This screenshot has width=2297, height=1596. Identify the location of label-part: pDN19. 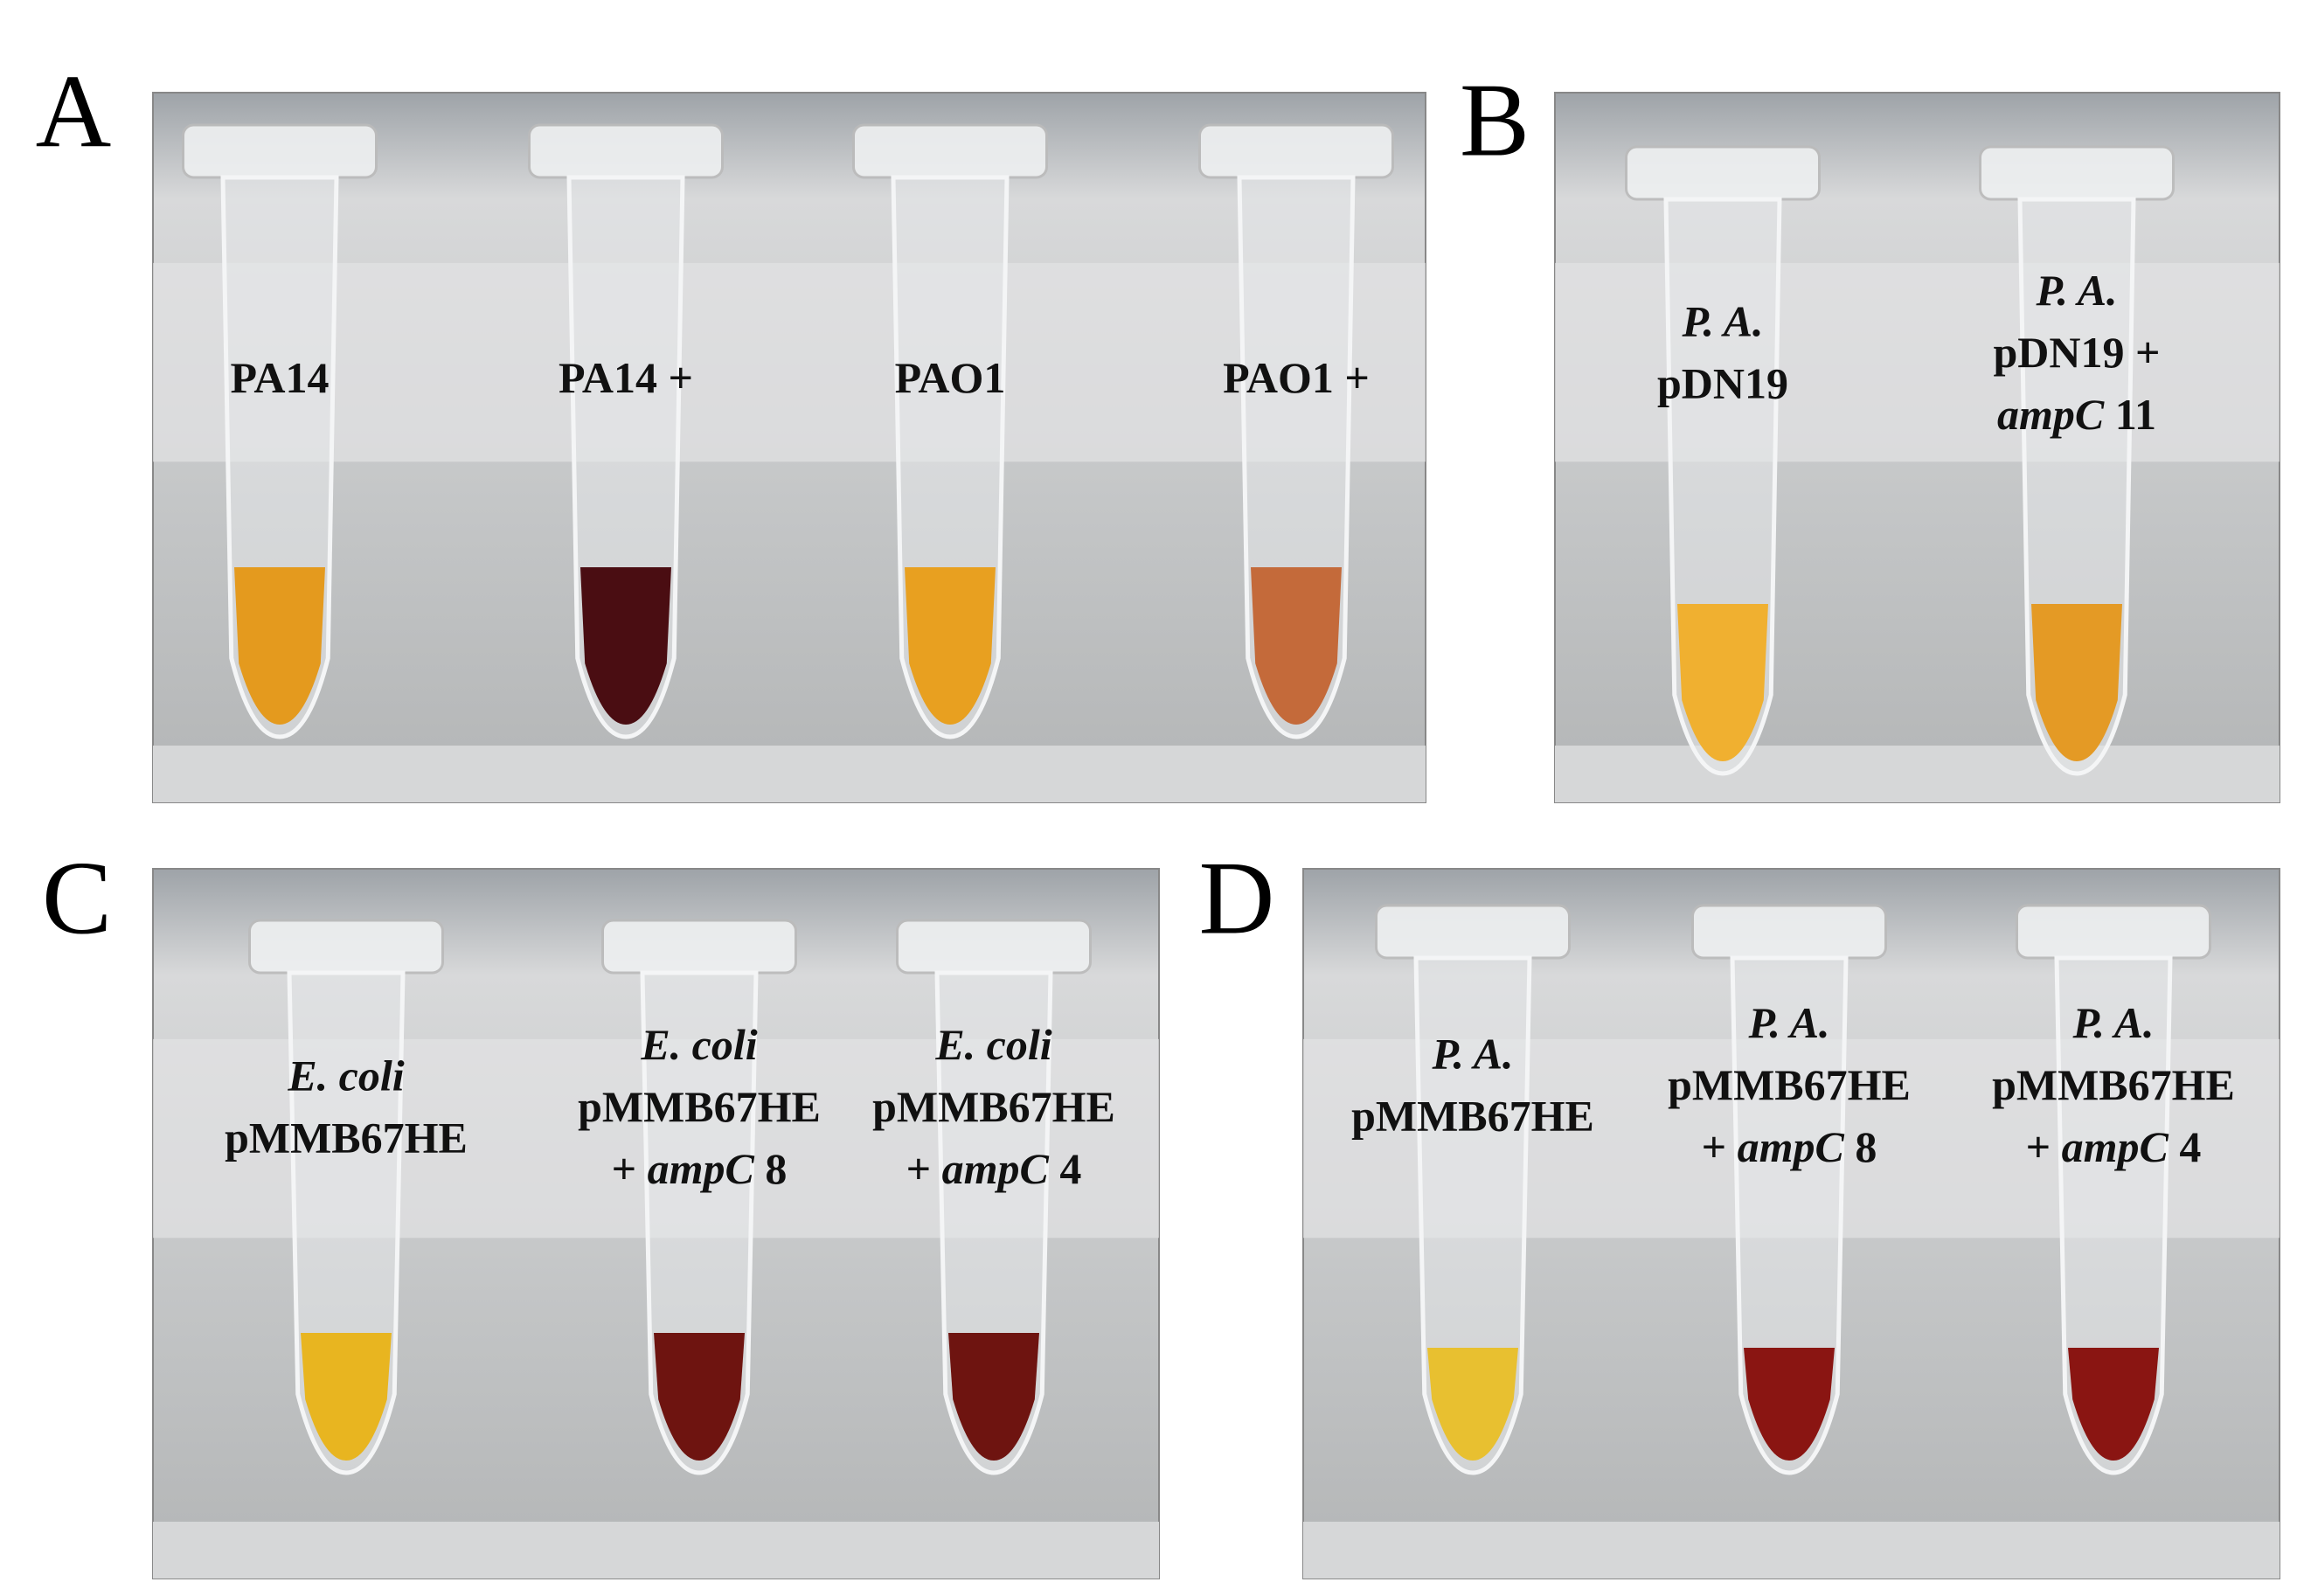
(1722, 383).